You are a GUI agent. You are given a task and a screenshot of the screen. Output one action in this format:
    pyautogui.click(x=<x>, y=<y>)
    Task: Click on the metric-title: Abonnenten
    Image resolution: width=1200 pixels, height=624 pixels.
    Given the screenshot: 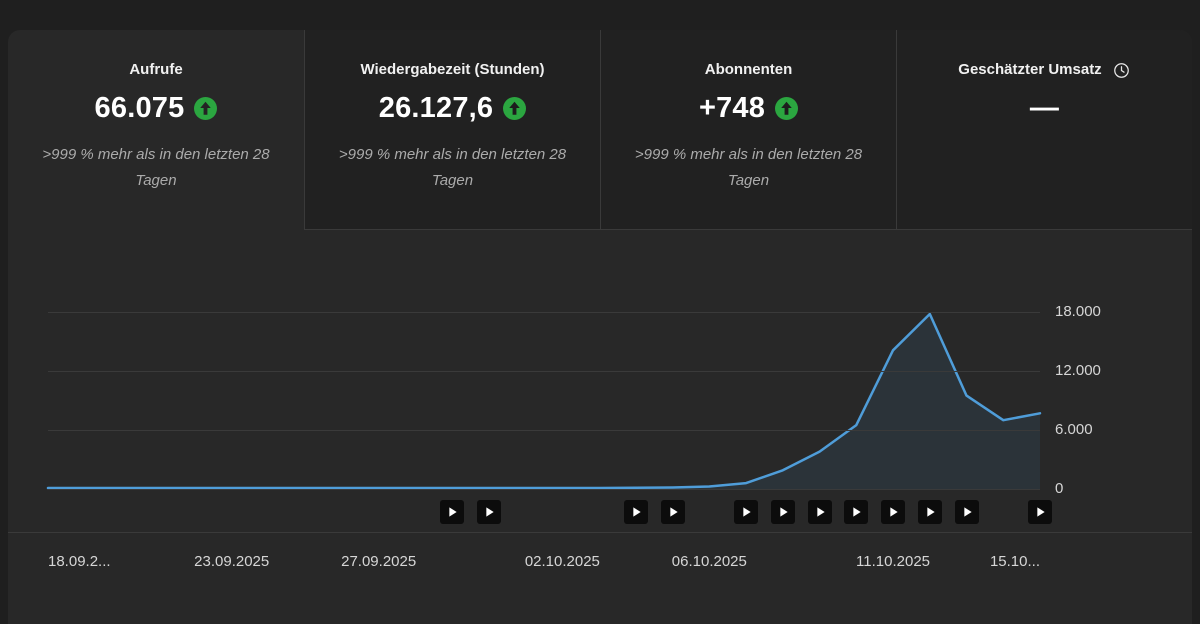 What is the action you would take?
    pyautogui.click(x=748, y=69)
    